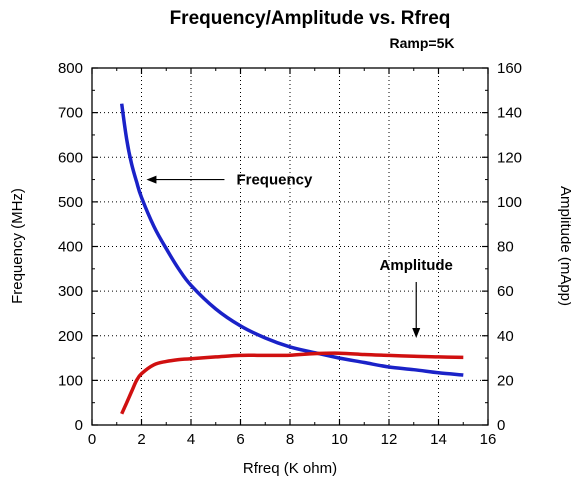 Image resolution: width=571 pixels, height=485 pixels. I want to click on y-right-tick-label: 160, so click(509, 68).